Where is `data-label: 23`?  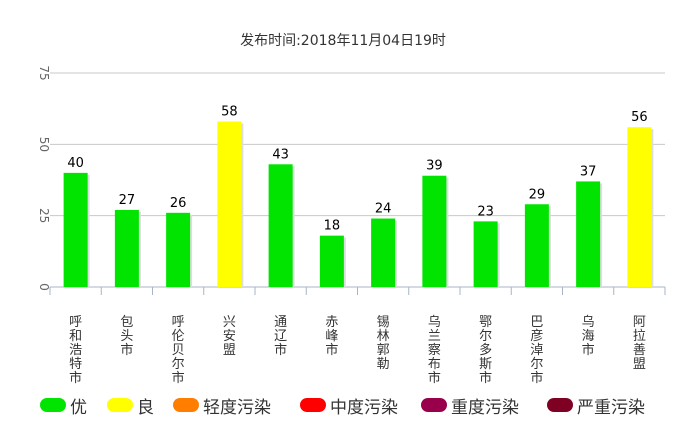
data-label: 23 is located at coordinates (485, 211).